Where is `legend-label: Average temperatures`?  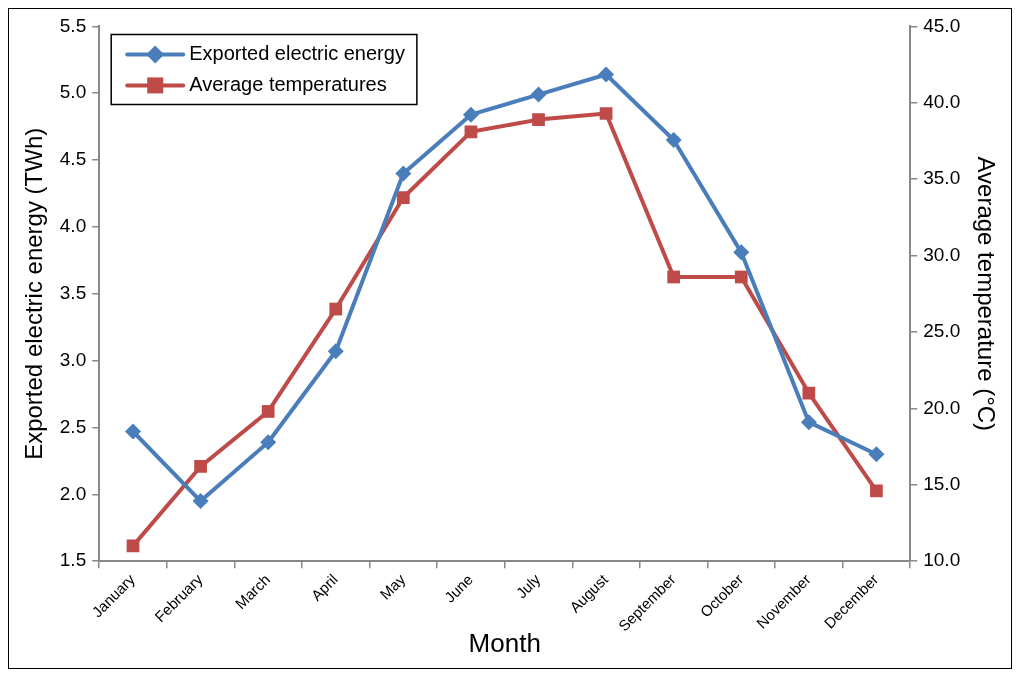 legend-label: Average temperatures is located at coordinates (288, 83).